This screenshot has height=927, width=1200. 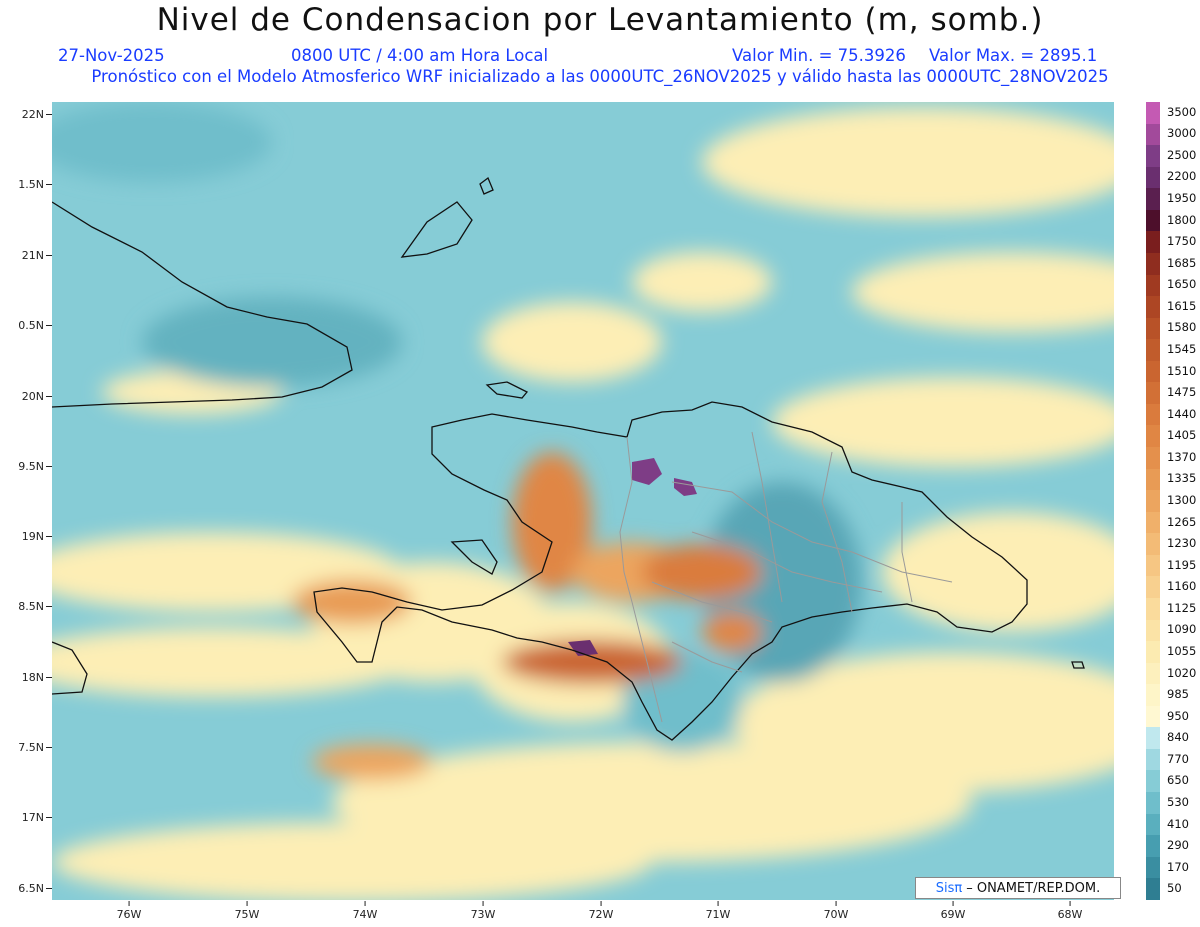 I want to click on colorbar-label: 170, so click(x=1178, y=866).